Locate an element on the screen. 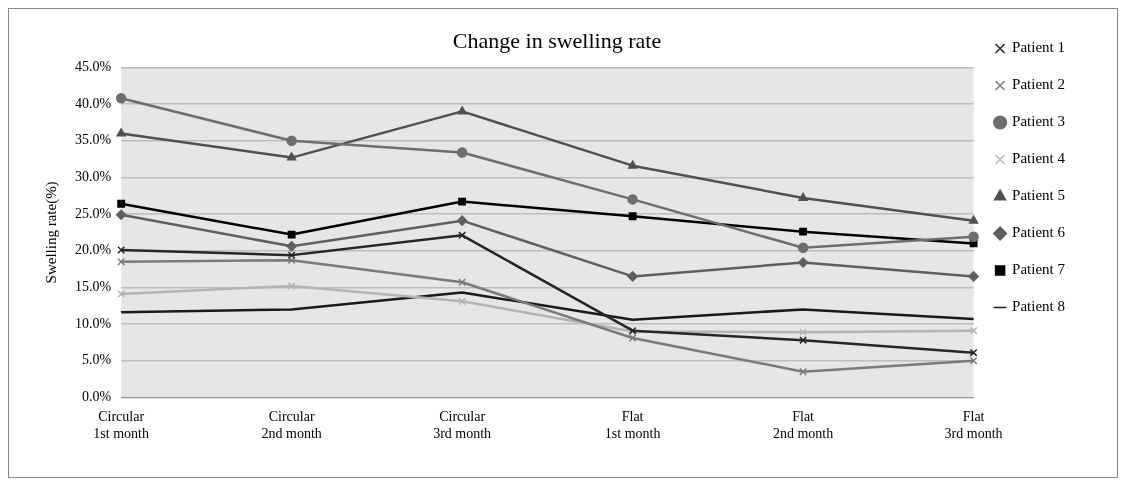  legend-label: Patient 3 is located at coordinates (1039, 121).